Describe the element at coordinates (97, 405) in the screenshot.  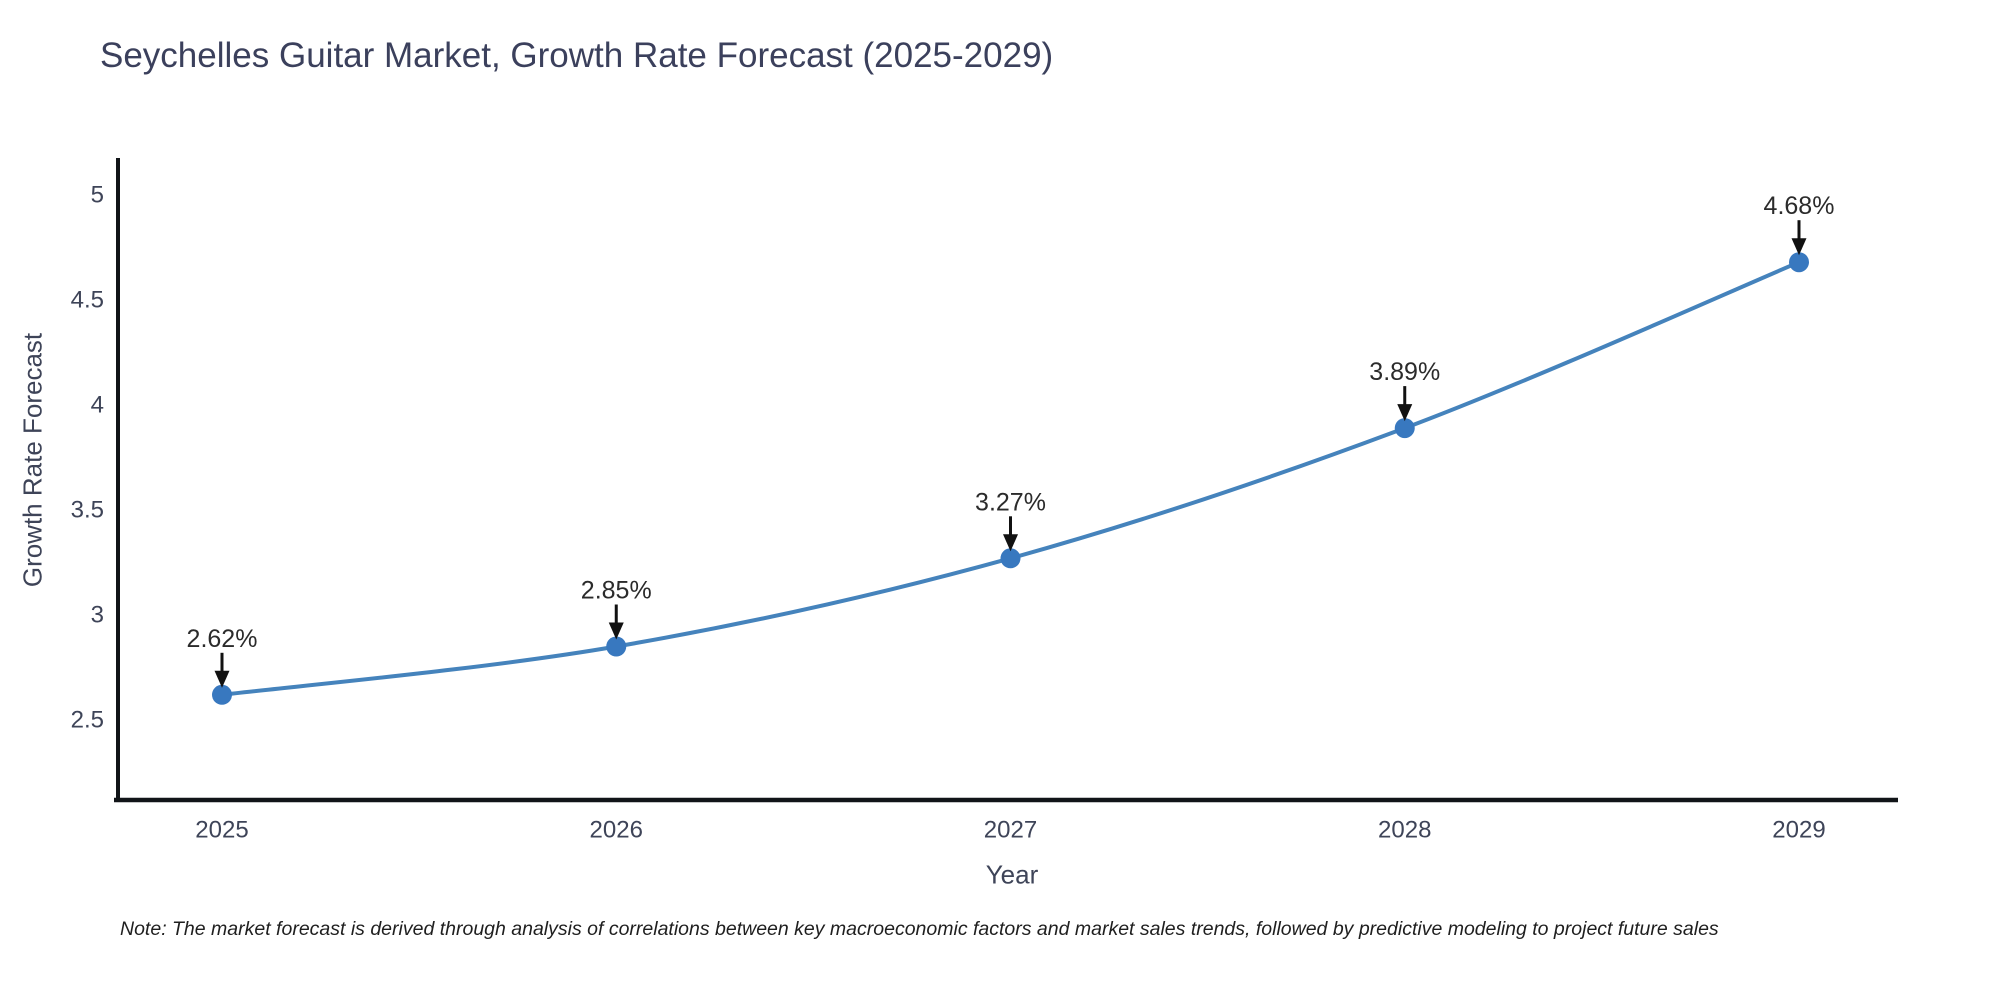
I see `y-tick-label: 4` at that location.